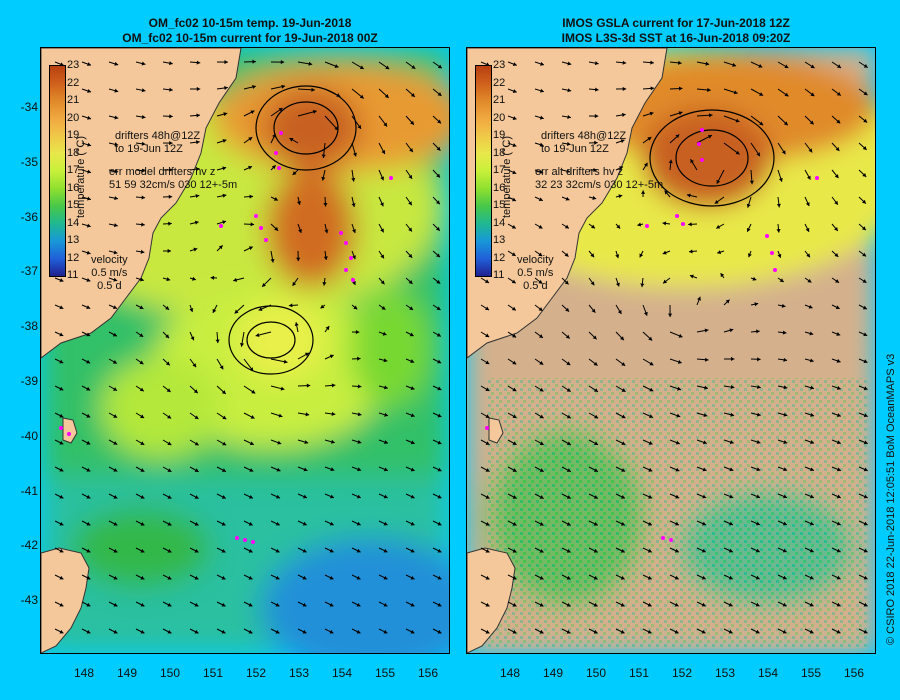 Image resolution: width=900 pixels, height=700 pixels. Describe the element at coordinates (29, 271) in the screenshot. I see `latitude-tick-label: -37` at that location.